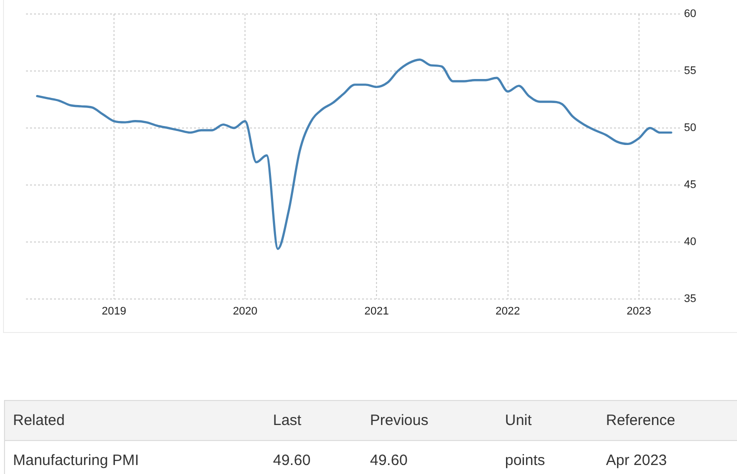  Describe the element at coordinates (547, 421) in the screenshot. I see `text: Unit` at that location.